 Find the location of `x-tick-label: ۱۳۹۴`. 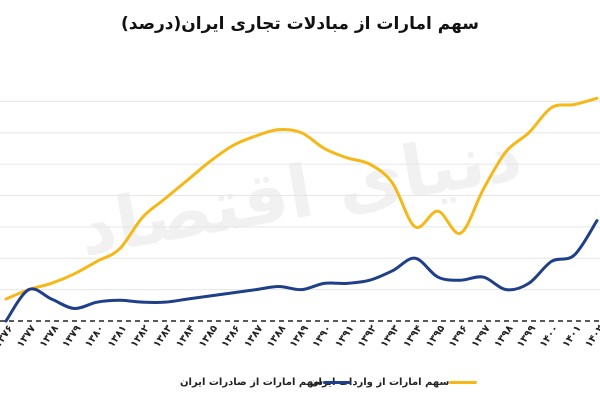

x-tick-label: ۱۳۹۴ is located at coordinates (413, 336).